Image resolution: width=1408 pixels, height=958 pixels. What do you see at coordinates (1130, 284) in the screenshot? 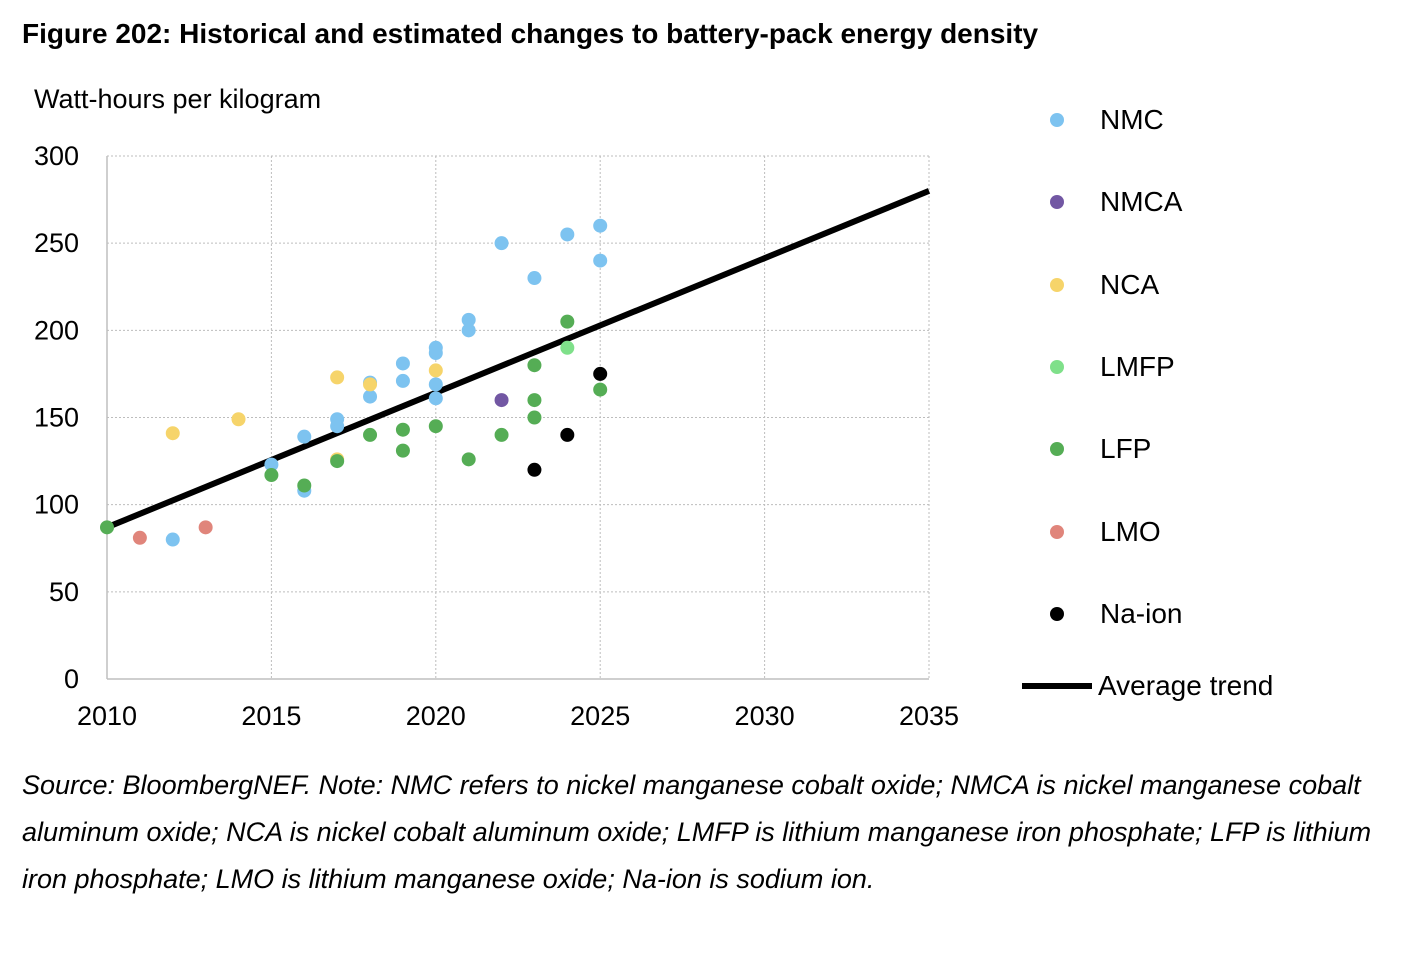
I see `legend-label: NCA` at bounding box center [1130, 284].